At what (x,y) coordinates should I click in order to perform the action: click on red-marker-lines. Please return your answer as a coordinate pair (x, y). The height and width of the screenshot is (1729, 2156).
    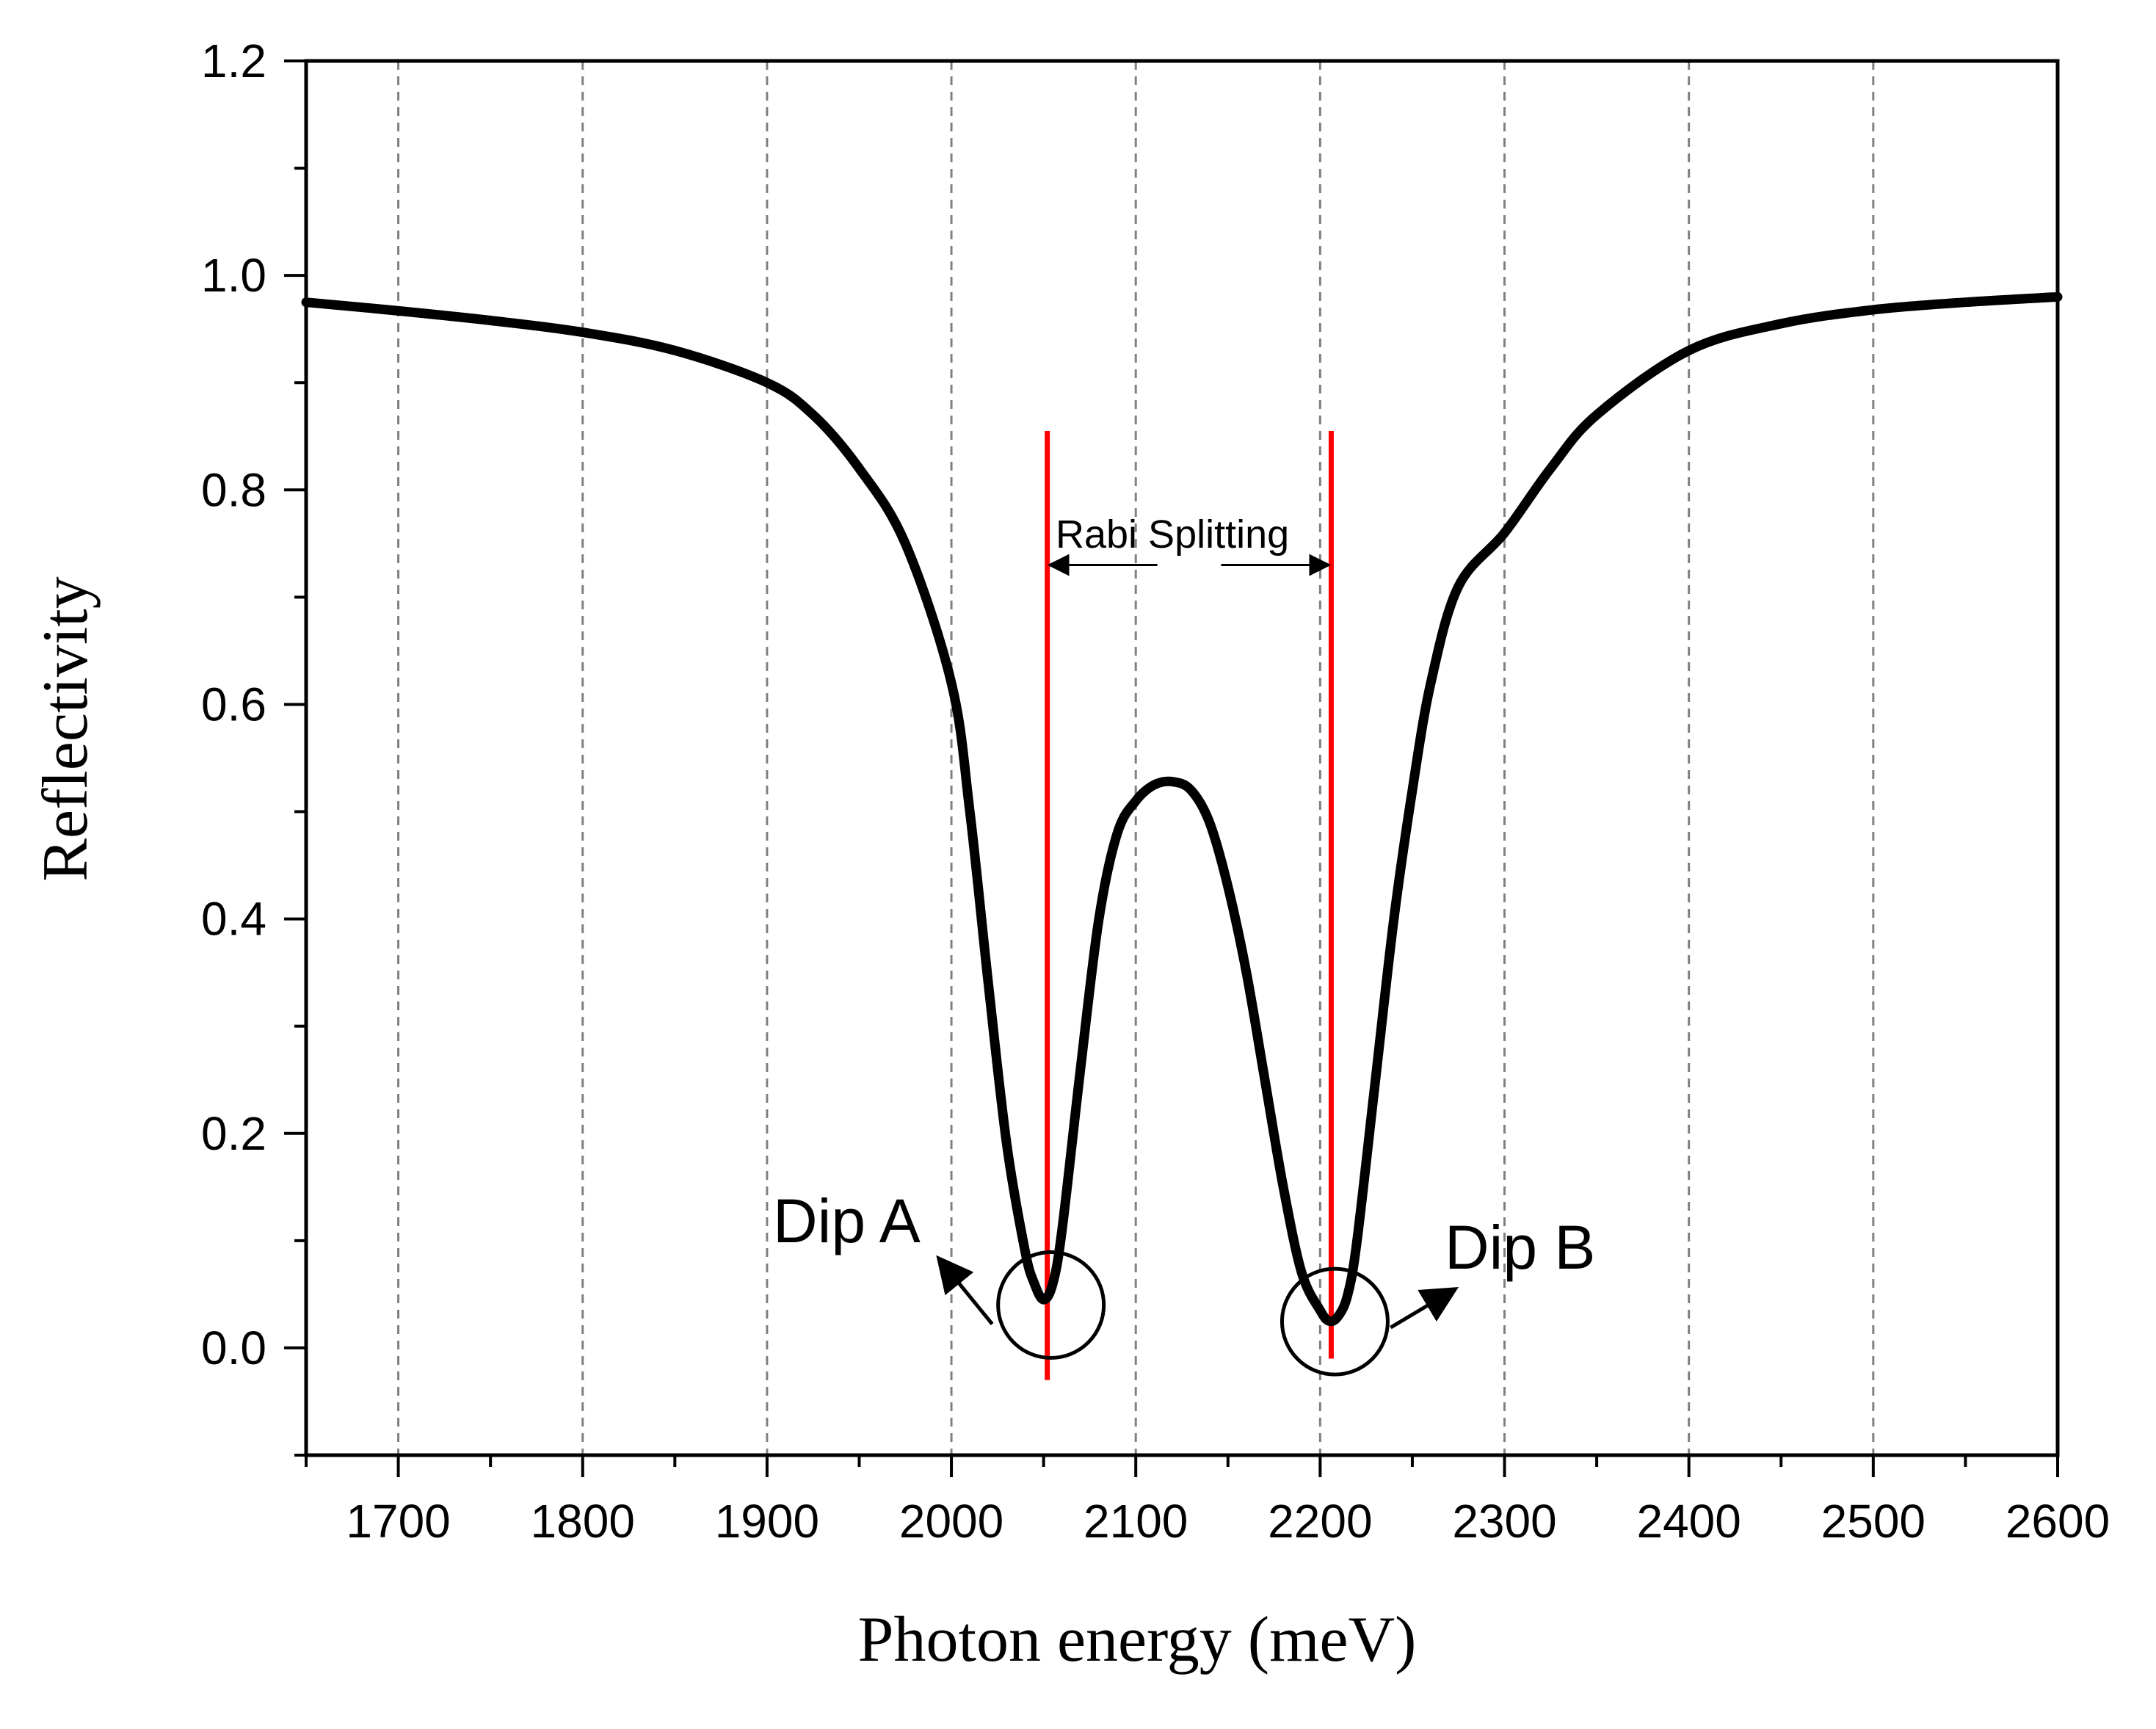
    Looking at the image, I should click on (1189, 905).